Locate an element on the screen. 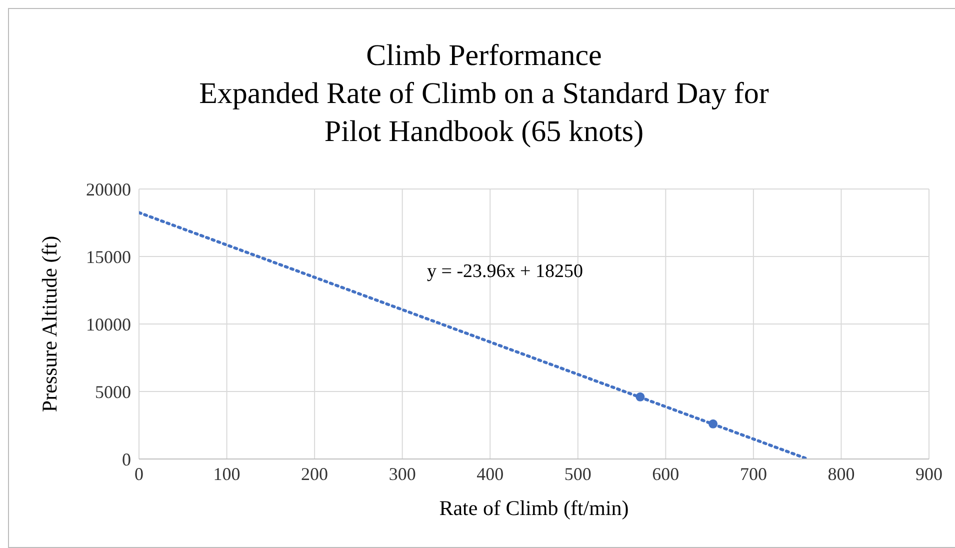 The width and height of the screenshot is (955, 548). x-tick-label: 100 is located at coordinates (226, 474).